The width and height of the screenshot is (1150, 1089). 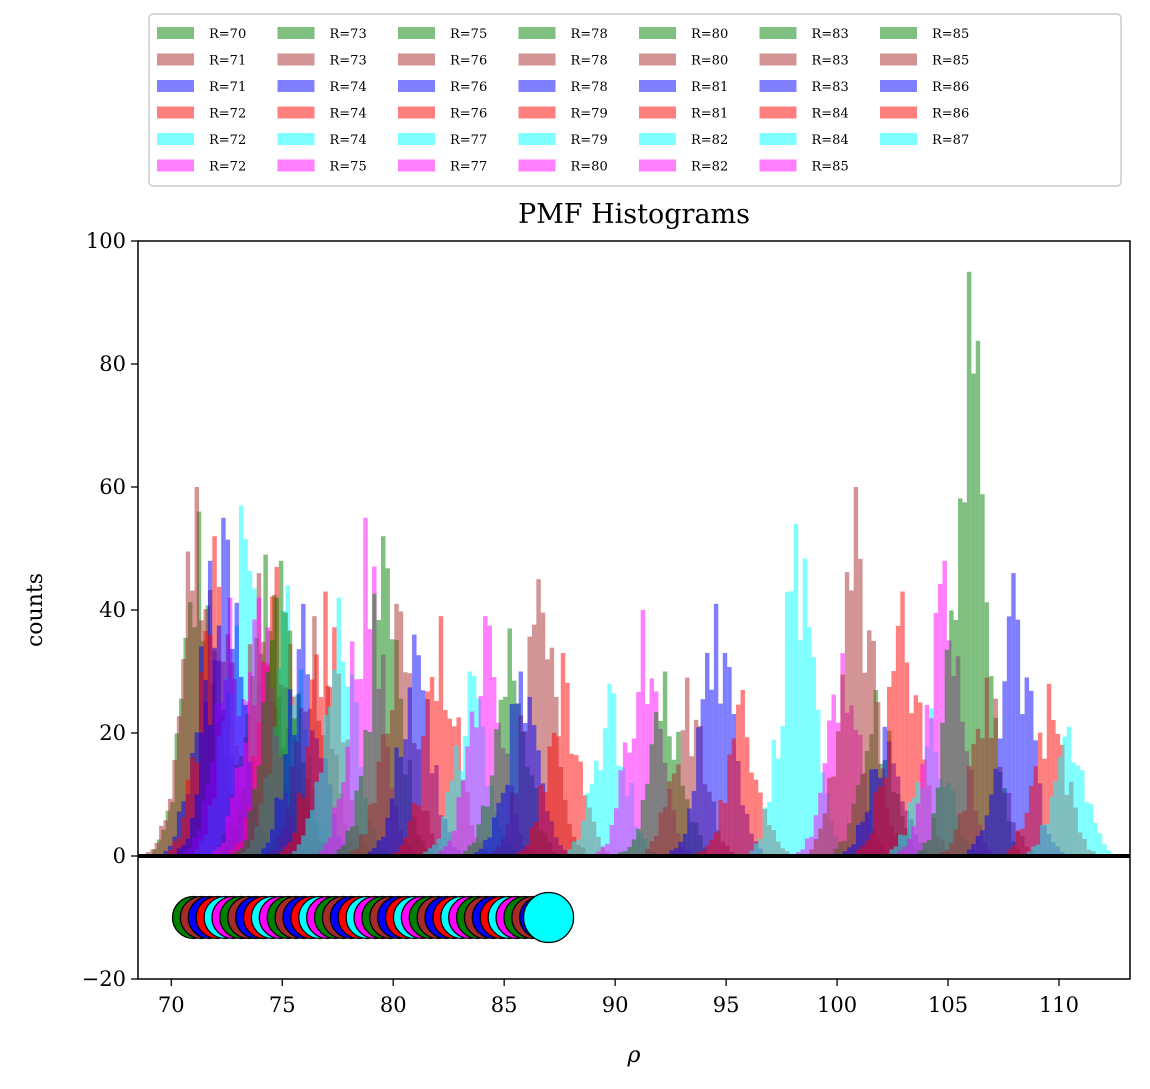 I want to click on legend-entry: R=70, so click(x=201, y=34).